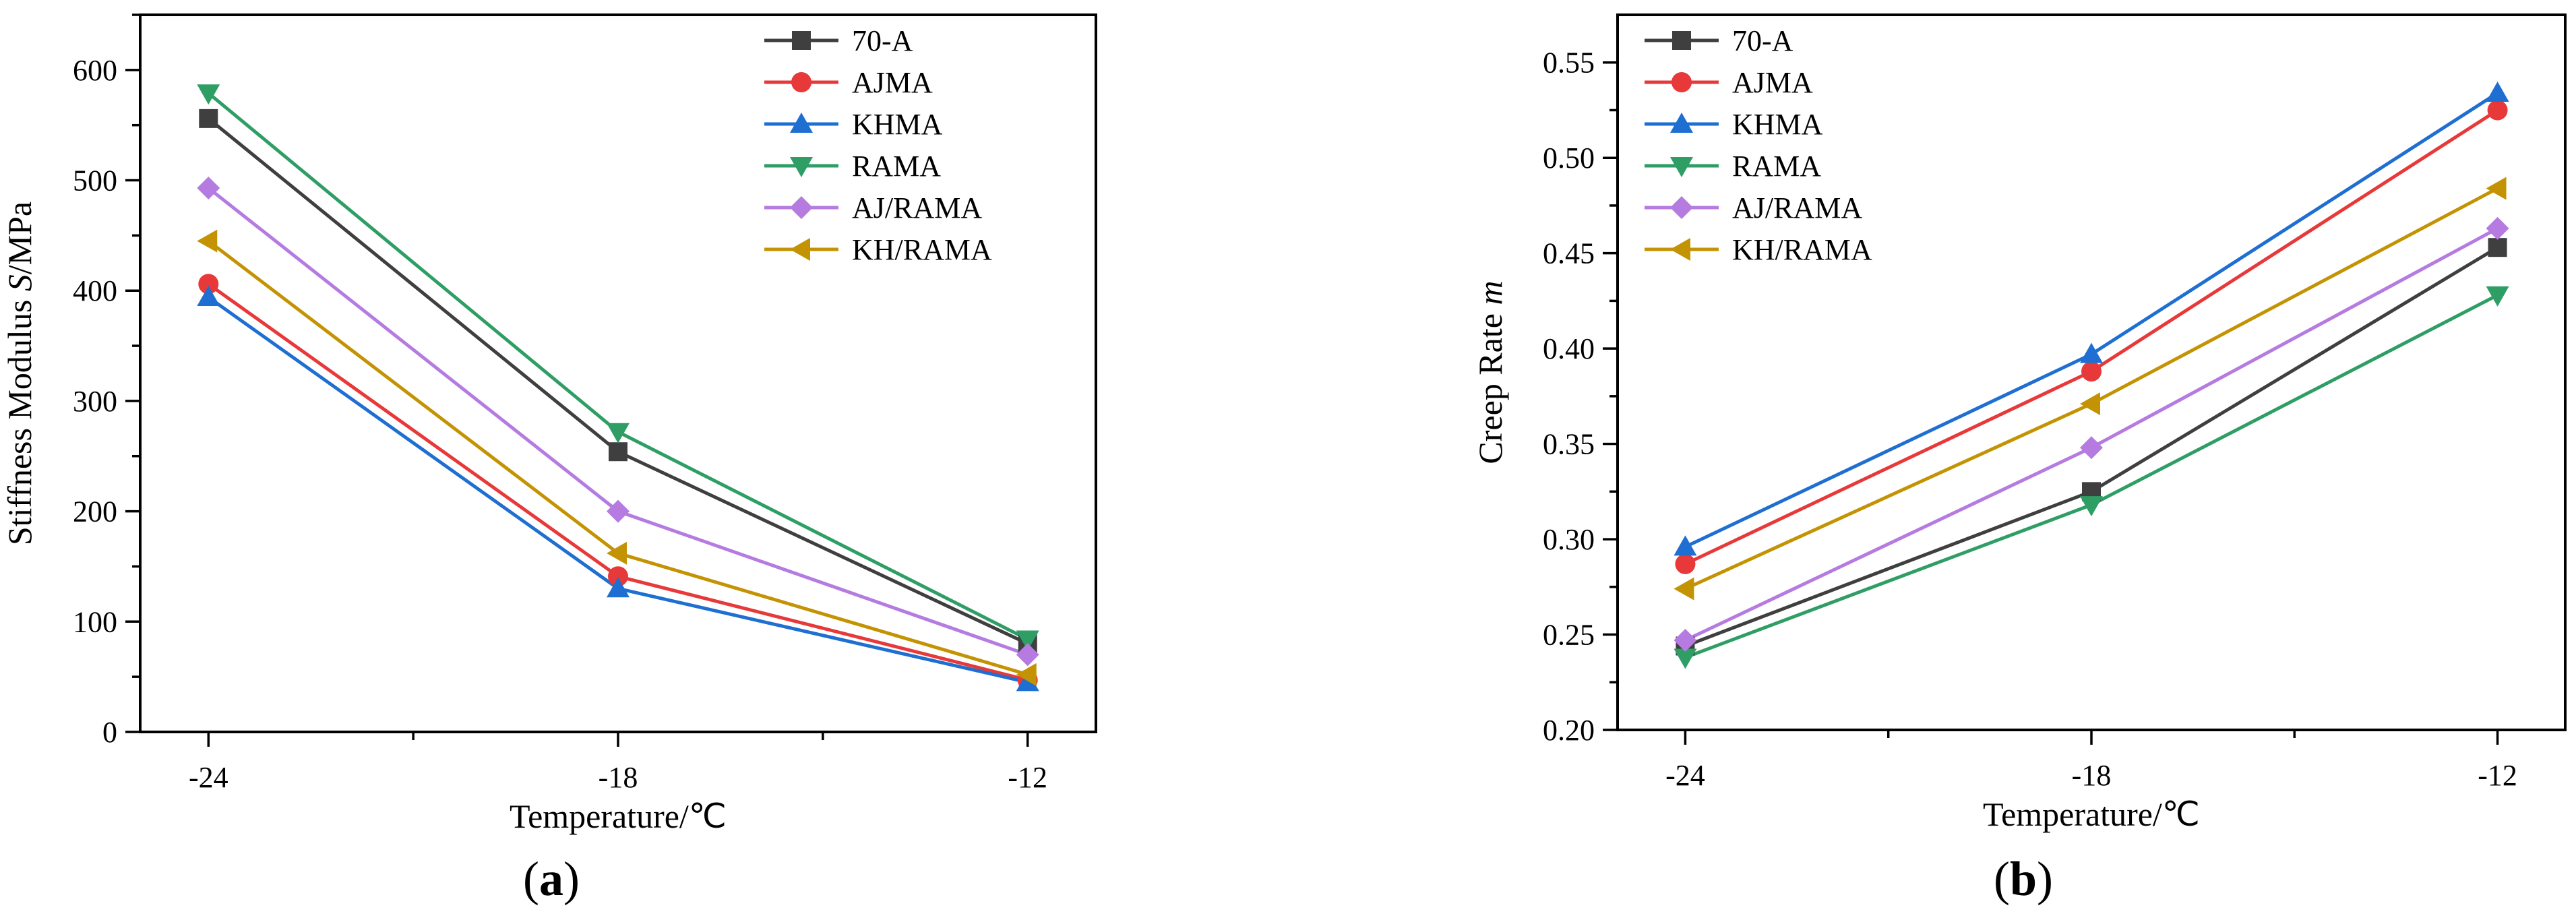 This screenshot has height=922, width=2576. What do you see at coordinates (19, 418) in the screenshot?
I see `y-axis-title-prefix: Stiffness Modulus` at bounding box center [19, 418].